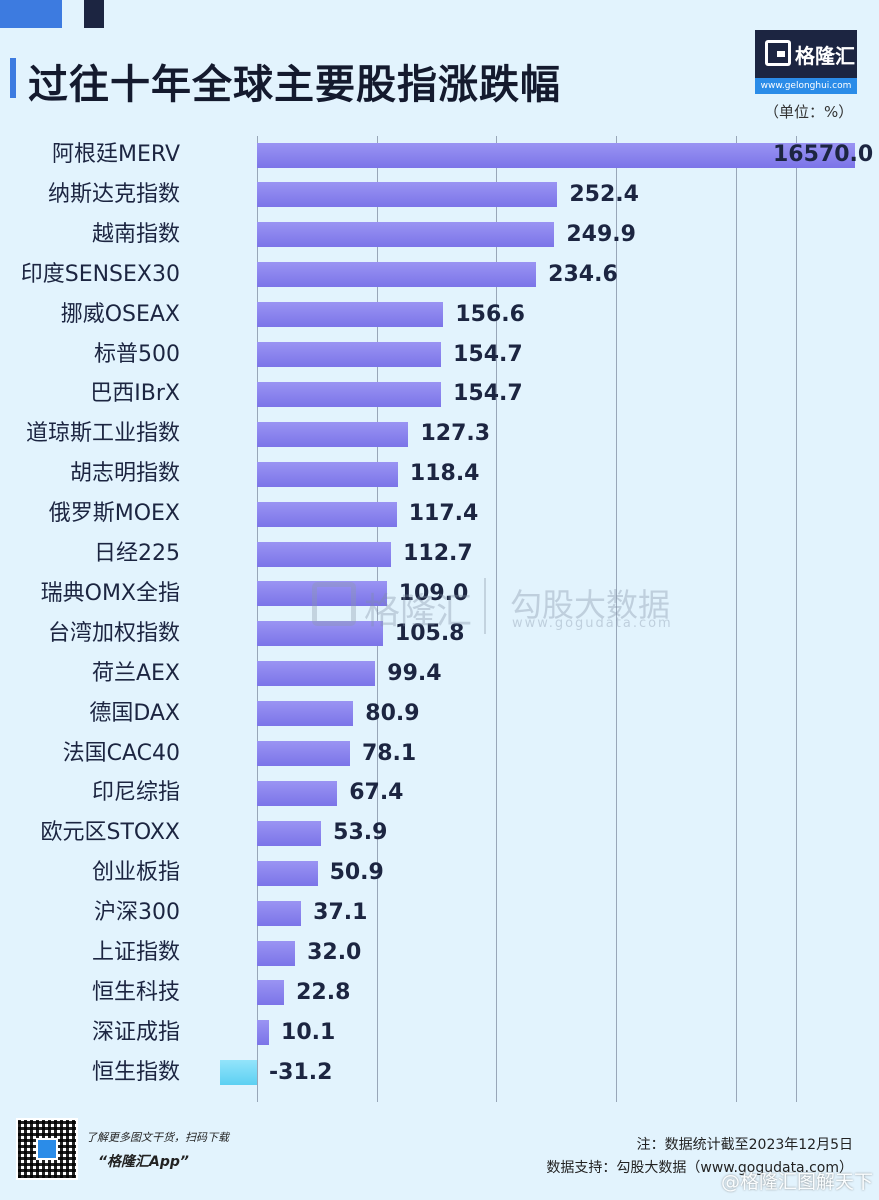  What do you see at coordinates (135, 673) in the screenshot?
I see `category-label: 荷兰AEX` at bounding box center [135, 673].